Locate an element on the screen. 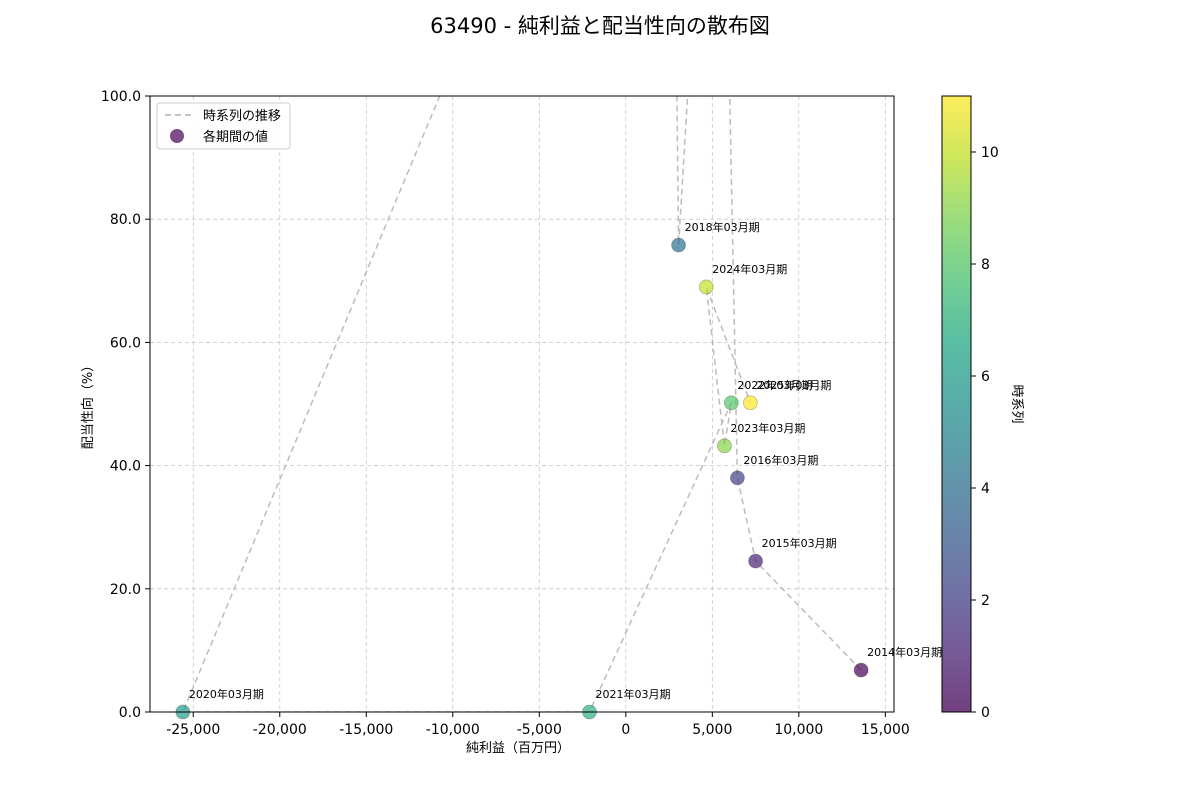  colorbar-tick-label: 0 is located at coordinates (985, 713).